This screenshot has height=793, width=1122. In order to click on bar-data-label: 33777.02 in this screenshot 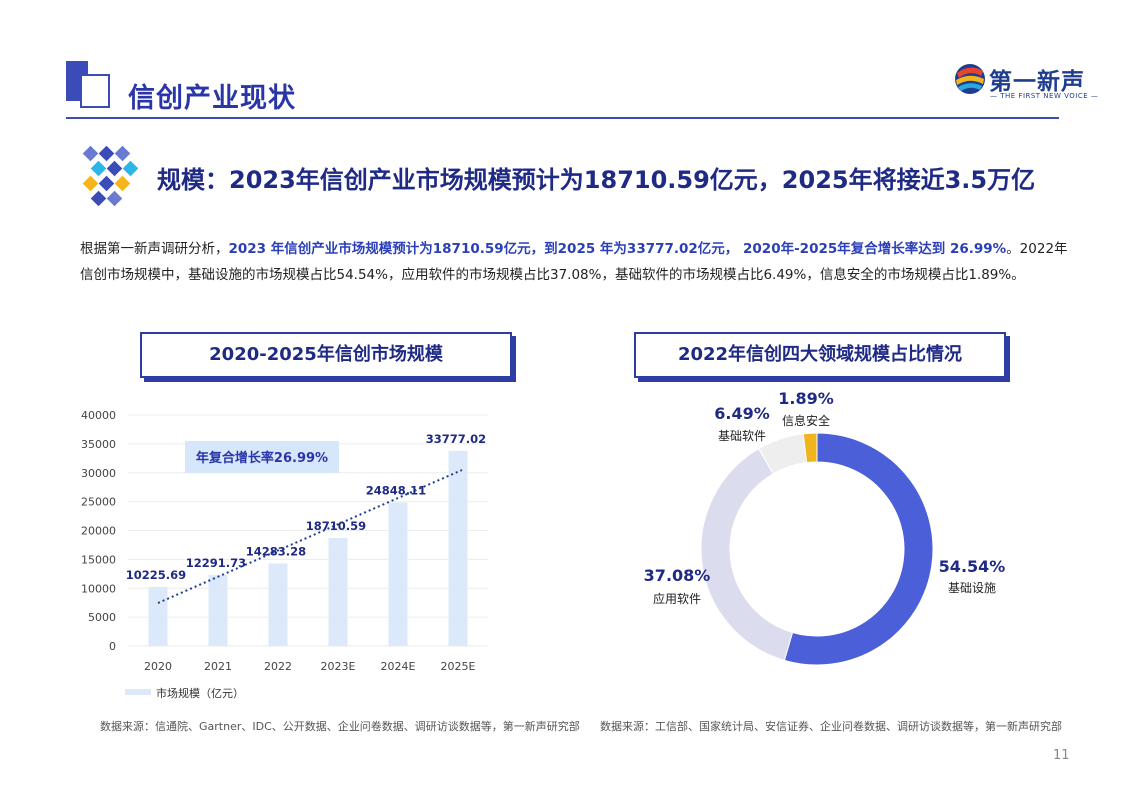, I will do `click(456, 439)`.